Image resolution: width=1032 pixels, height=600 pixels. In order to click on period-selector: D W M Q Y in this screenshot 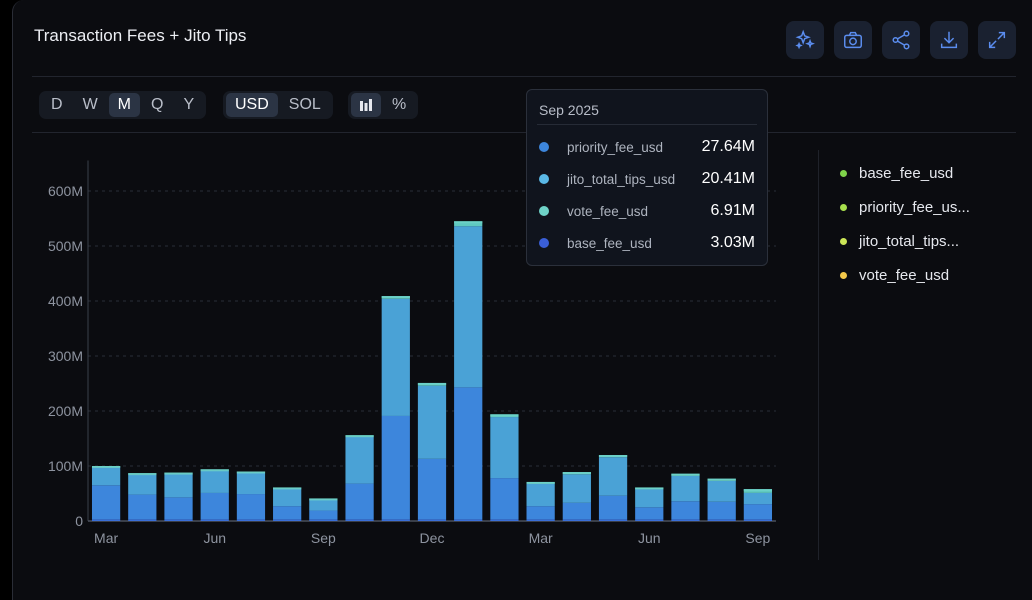, I will do `click(123, 105)`.